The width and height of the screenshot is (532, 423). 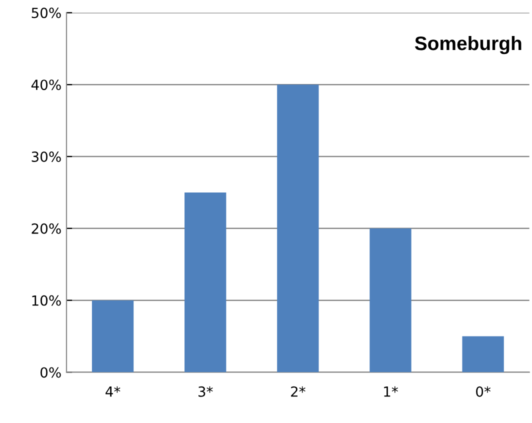 What do you see at coordinates (298, 391) in the screenshot?
I see `x-tick-label: 2*` at bounding box center [298, 391].